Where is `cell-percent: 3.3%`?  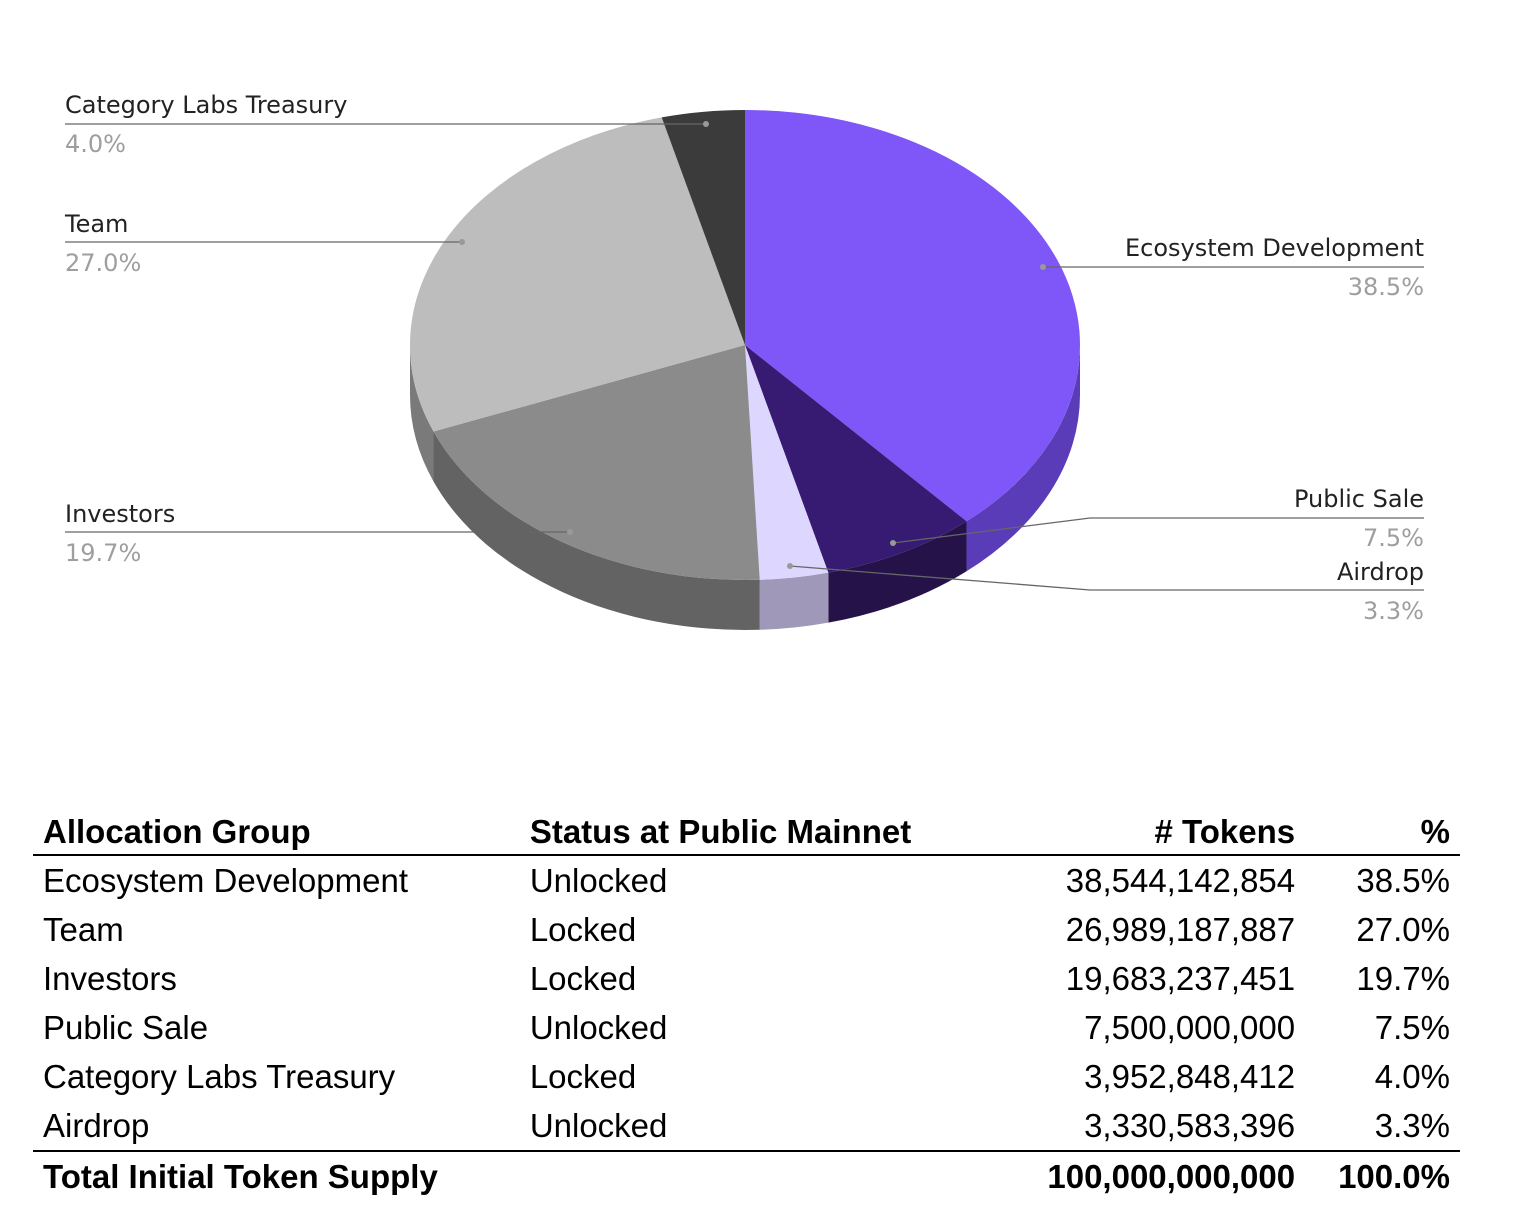 cell-percent: 3.3% is located at coordinates (1412, 1125).